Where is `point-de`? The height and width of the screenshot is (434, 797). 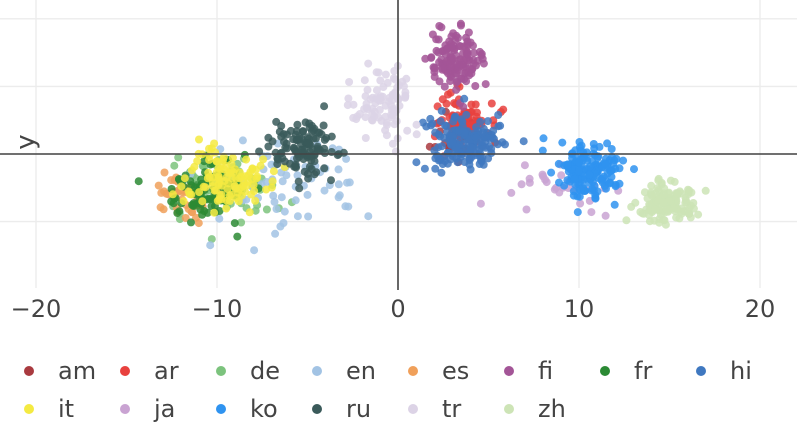
point-de is located at coordinates (241, 222).